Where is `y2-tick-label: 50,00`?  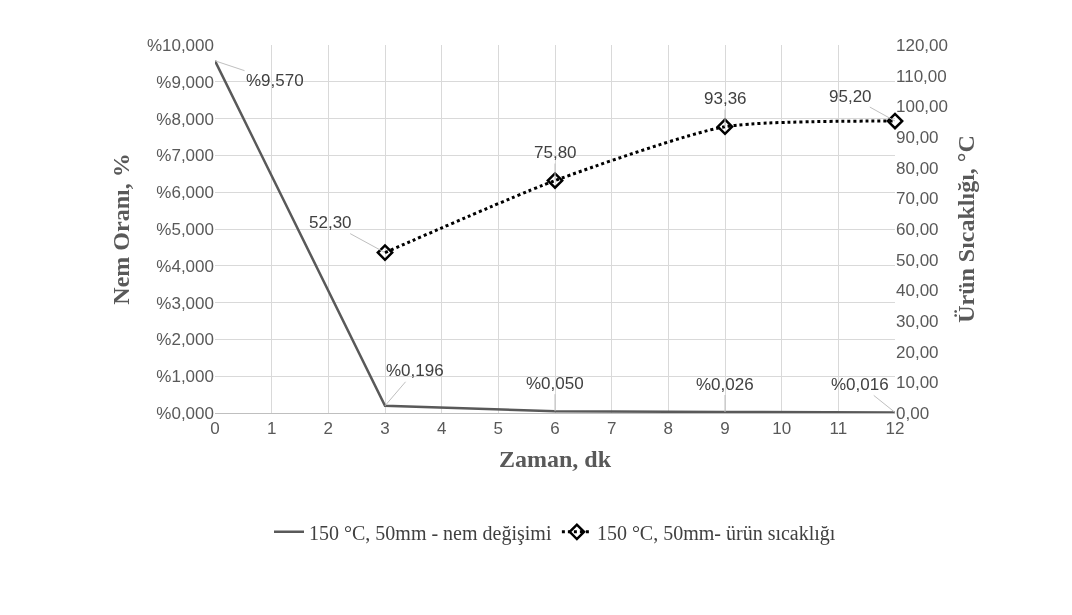 y2-tick-label: 50,00 is located at coordinates (917, 260).